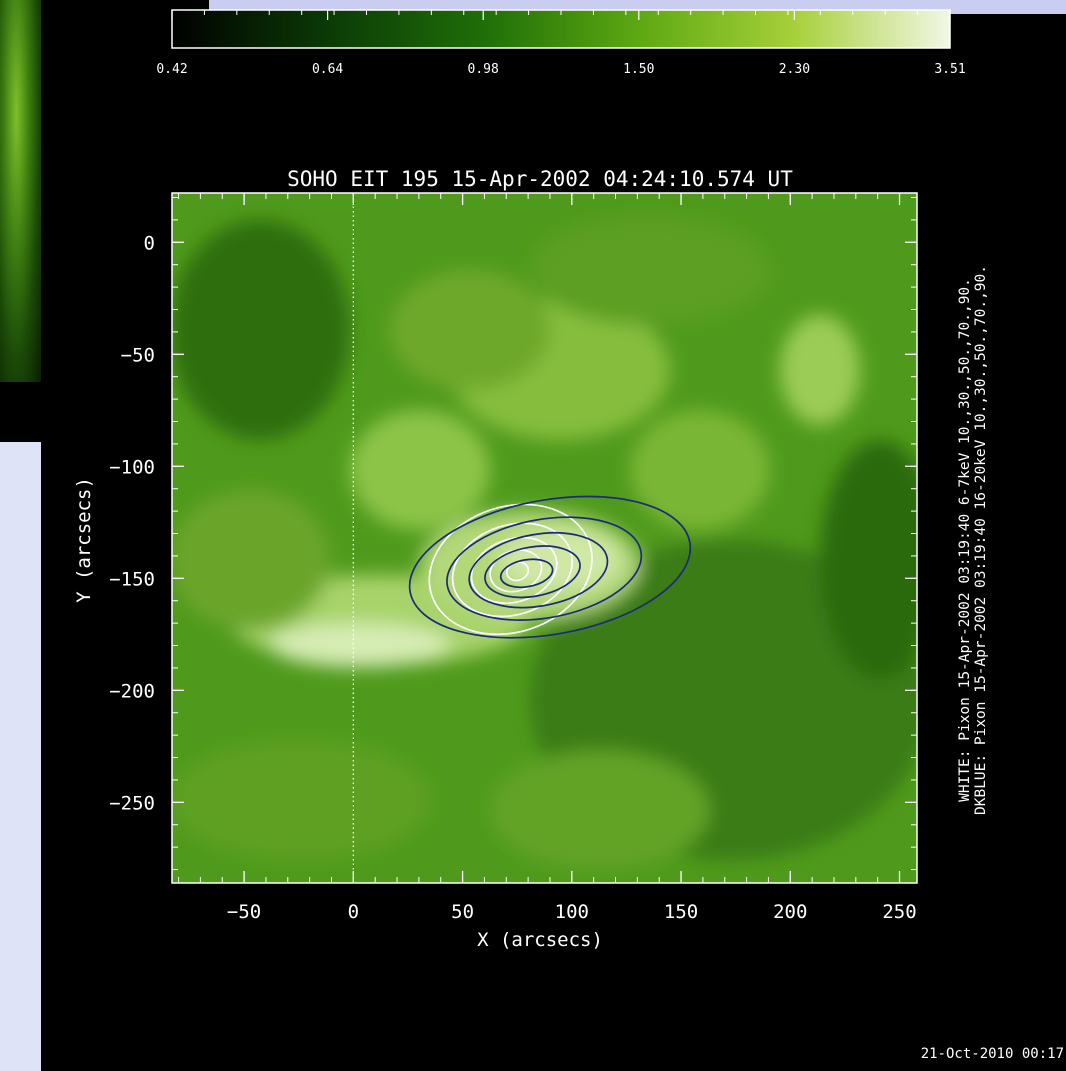 Image resolution: width=1066 pixels, height=1071 pixels. Describe the element at coordinates (353, 912) in the screenshot. I see `x-tick-label: 0` at that location.